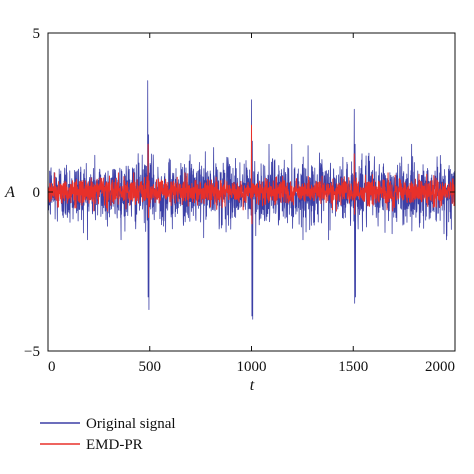  What do you see at coordinates (440, 367) in the screenshot?
I see `x-tick-label: 2000` at bounding box center [440, 367].